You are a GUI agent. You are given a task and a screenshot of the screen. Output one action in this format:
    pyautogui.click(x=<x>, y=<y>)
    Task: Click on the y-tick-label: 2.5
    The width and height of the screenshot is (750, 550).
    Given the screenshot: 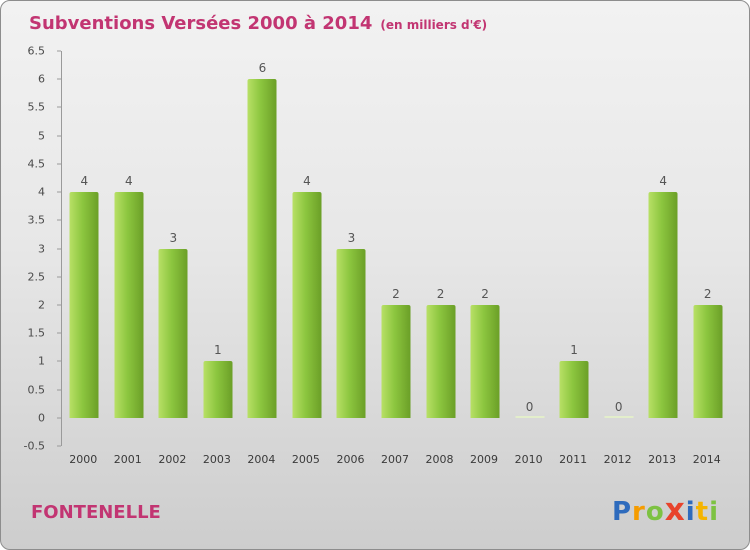 What is the action you would take?
    pyautogui.click(x=36, y=277)
    